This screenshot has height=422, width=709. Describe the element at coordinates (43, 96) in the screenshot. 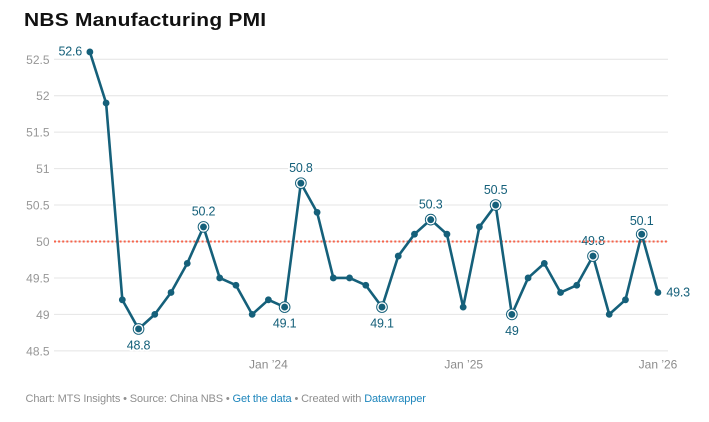

I see `svg-text: 52` at that location.